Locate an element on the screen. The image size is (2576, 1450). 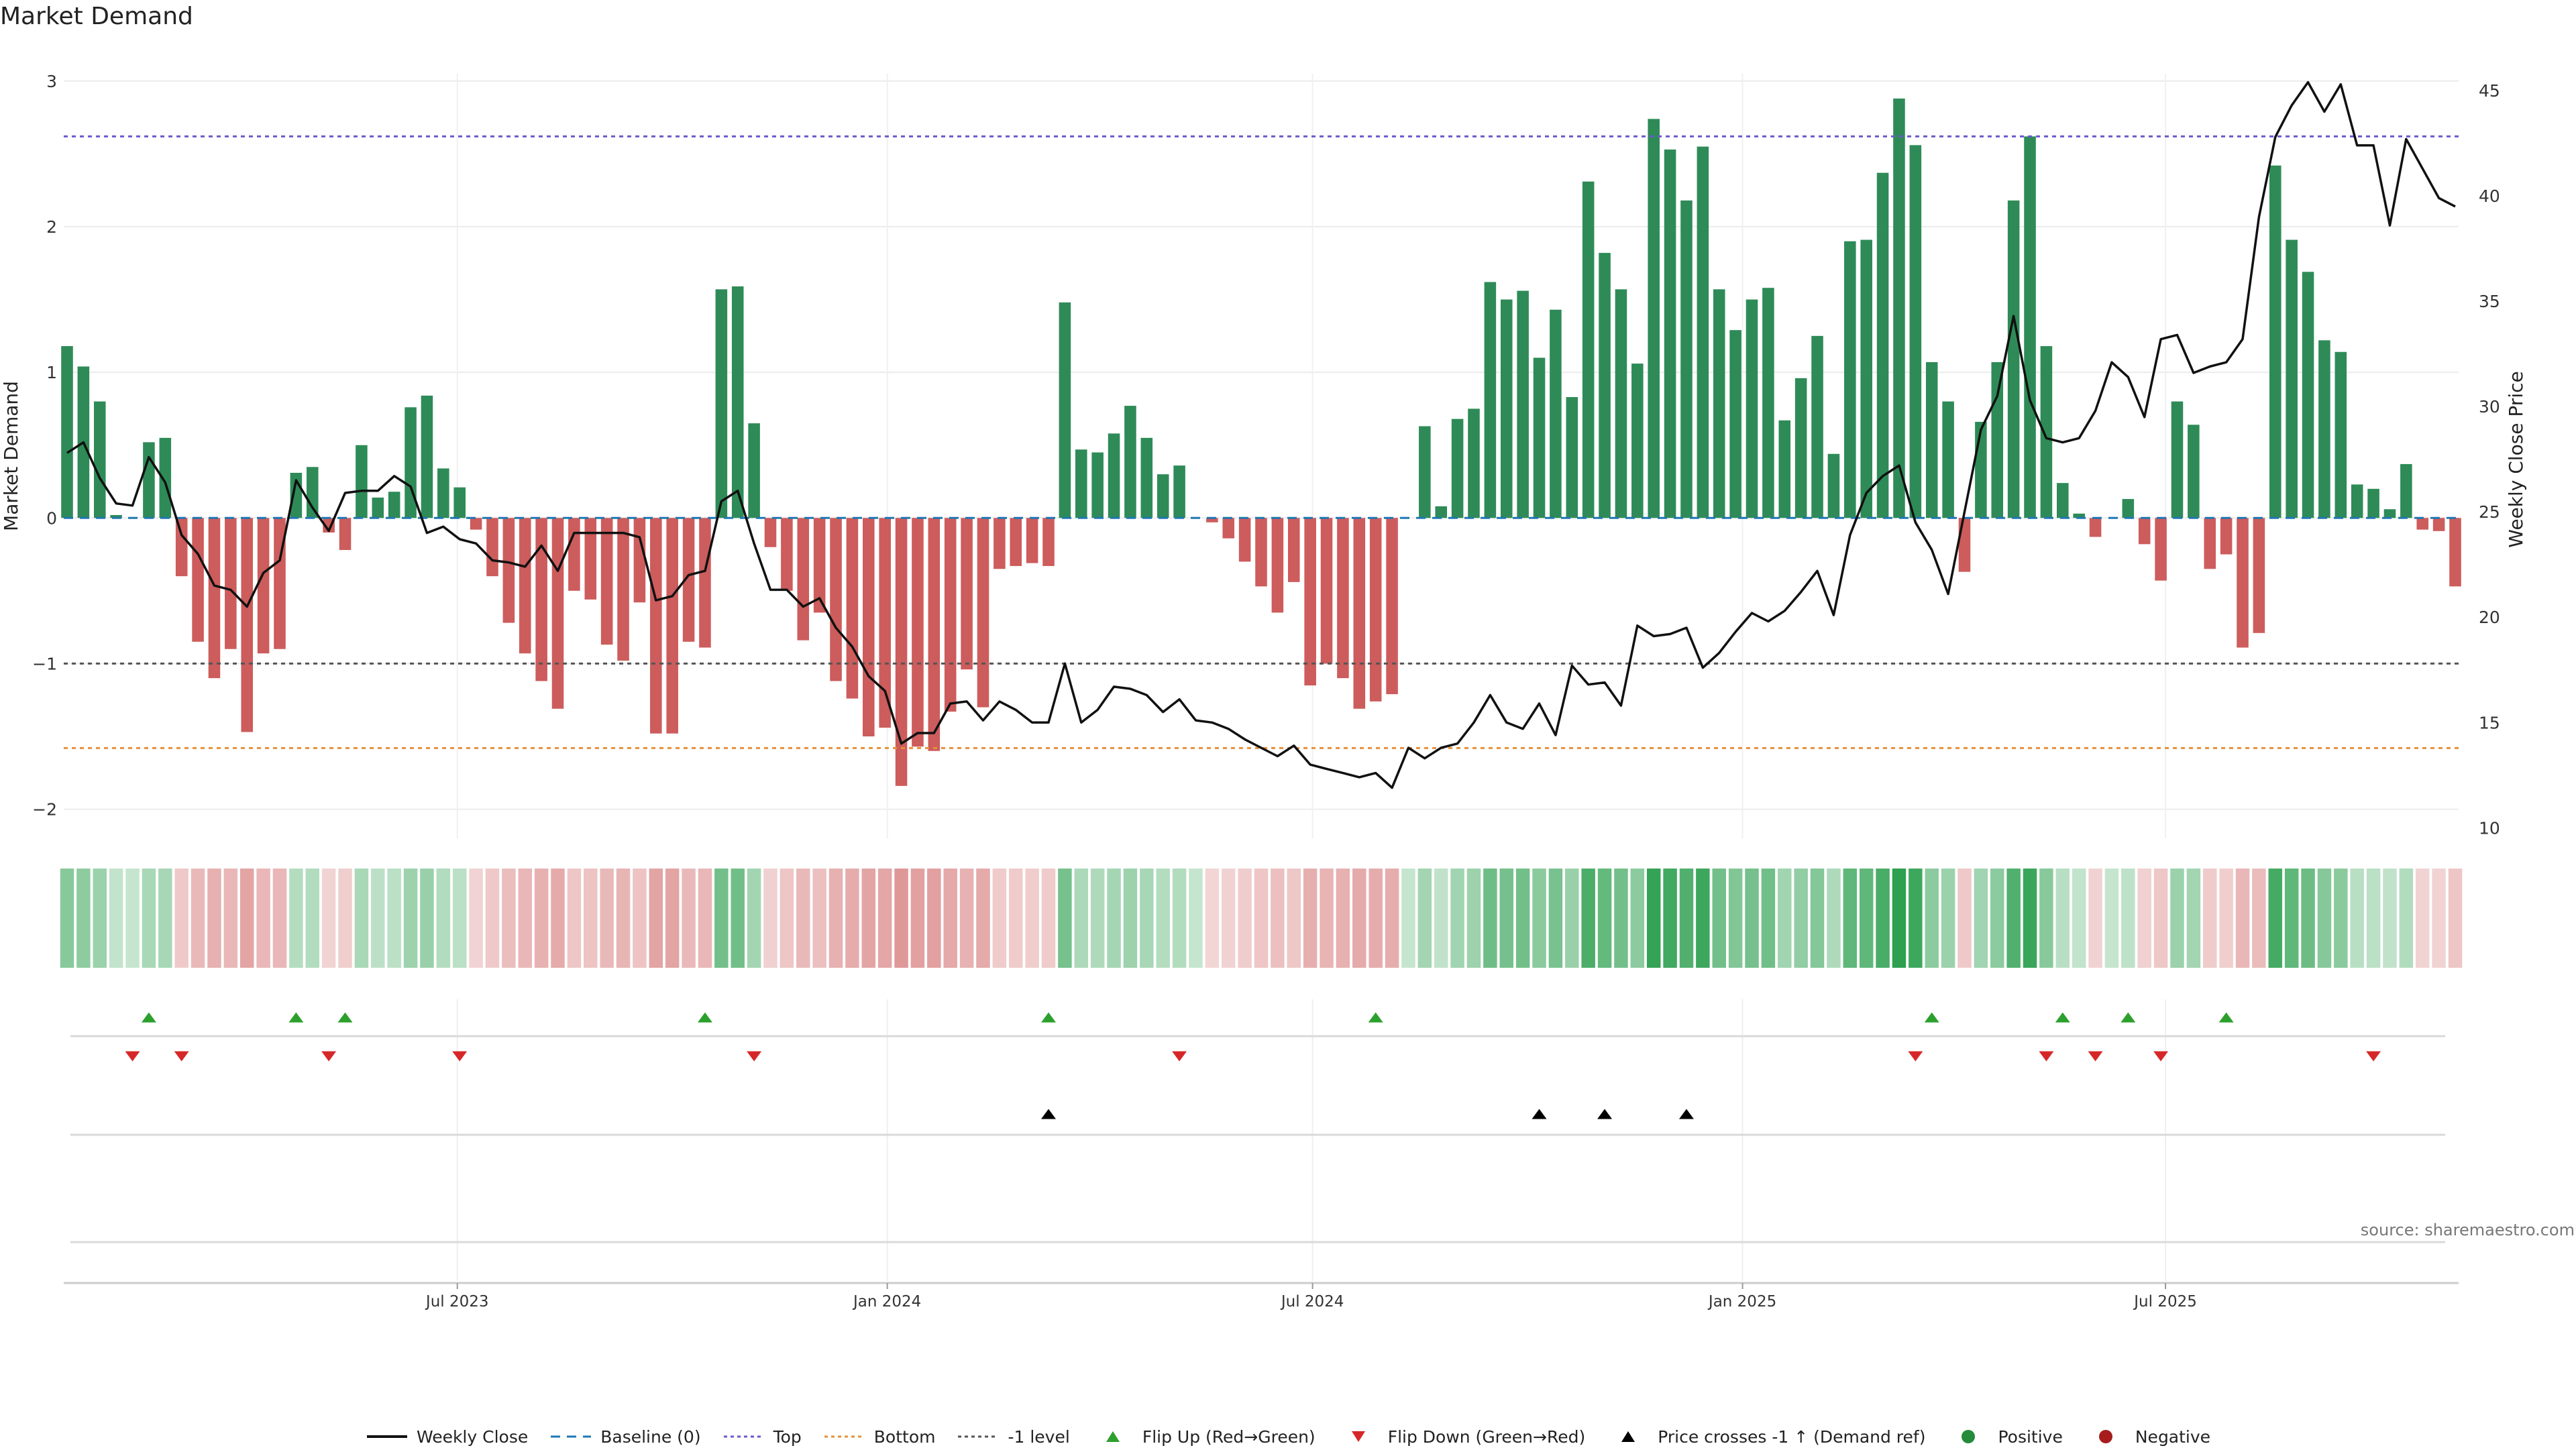
legend-label: Price crosses -1 ↑ (Demand ref) is located at coordinates (1792, 1437).